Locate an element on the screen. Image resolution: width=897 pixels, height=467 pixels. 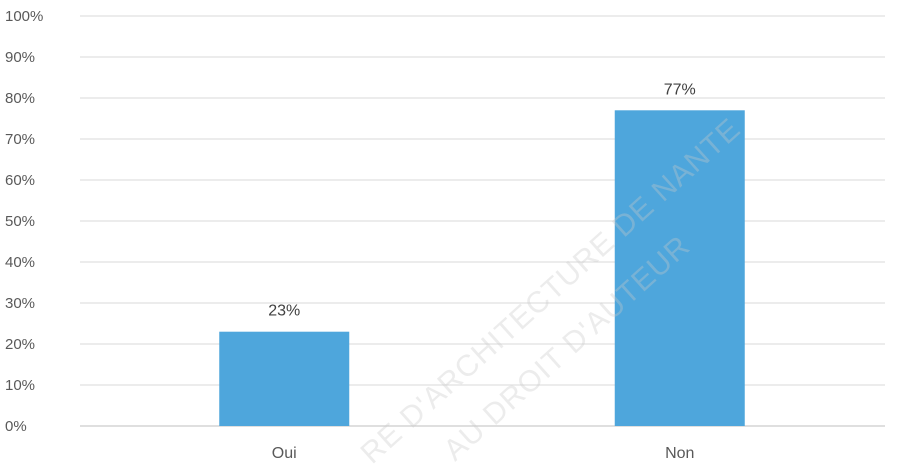
category-label: Non is located at coordinates (679, 453).